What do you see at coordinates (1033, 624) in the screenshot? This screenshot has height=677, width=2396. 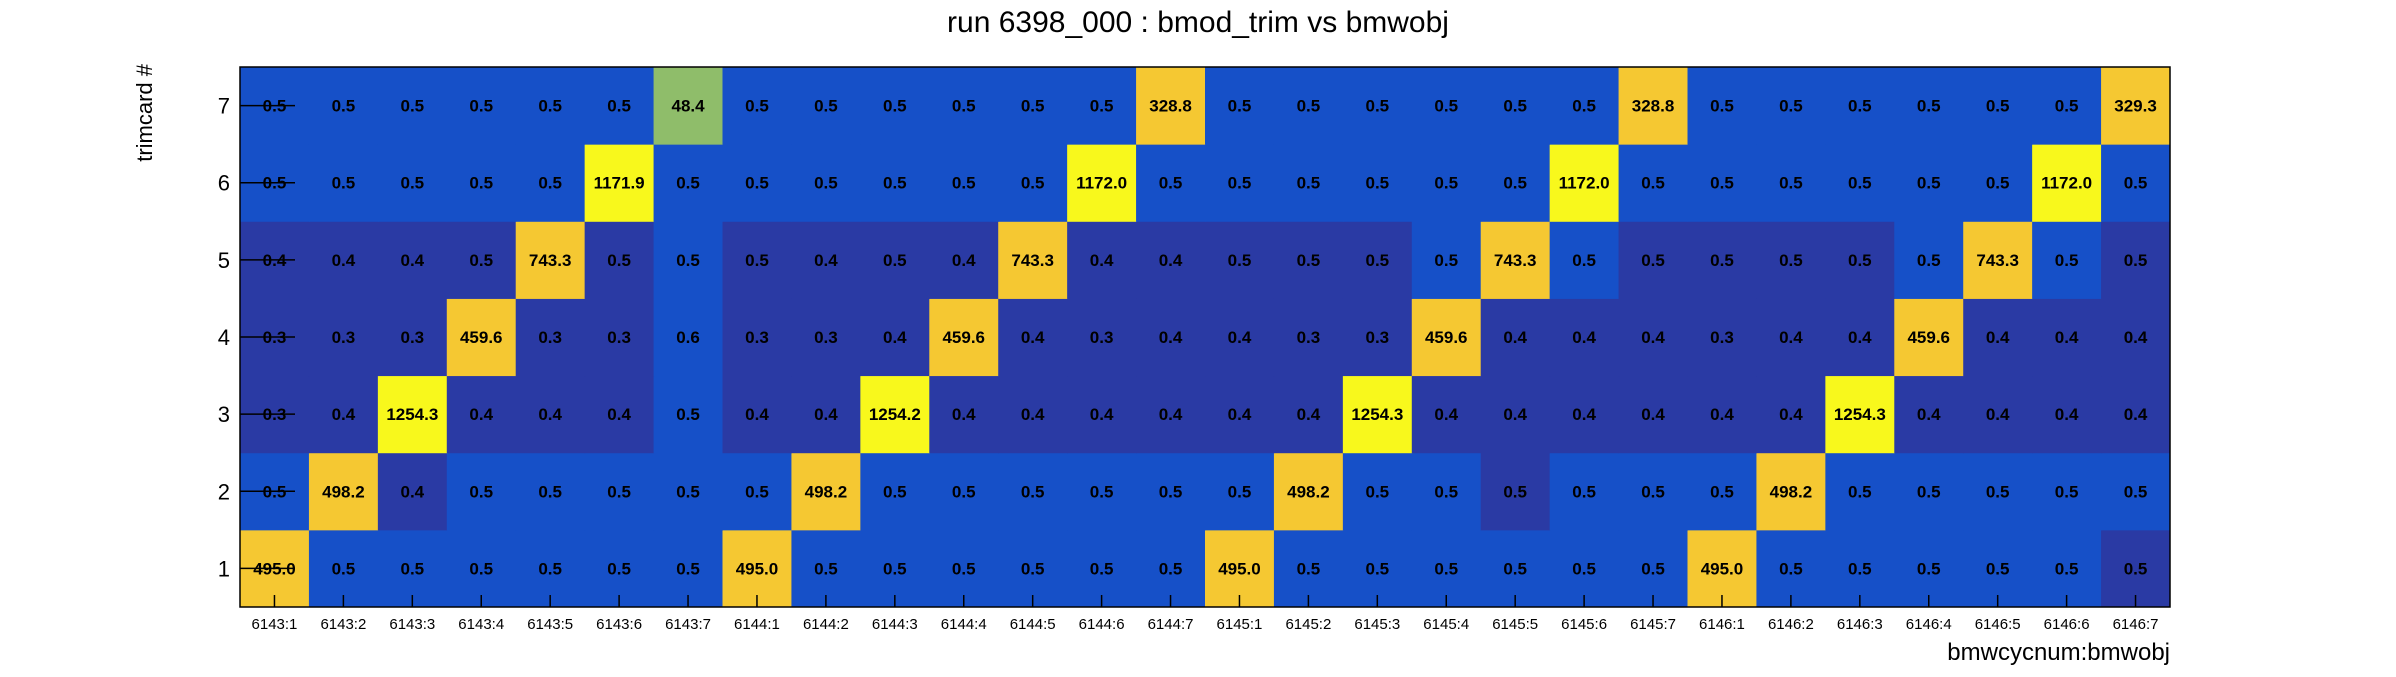 I see `x-tick-label: 6144:5` at bounding box center [1033, 624].